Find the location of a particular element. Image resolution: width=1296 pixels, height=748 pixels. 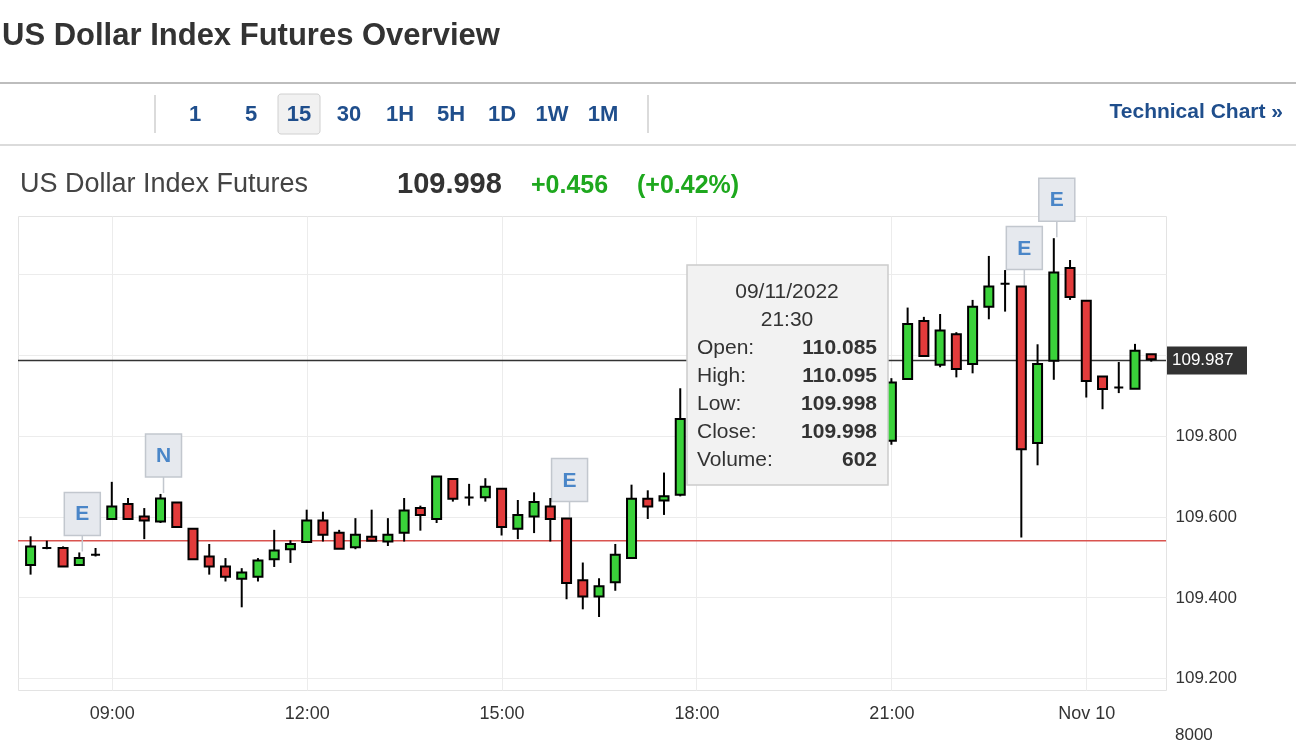

ref-line-label: 109.987 is located at coordinates (1203, 360).